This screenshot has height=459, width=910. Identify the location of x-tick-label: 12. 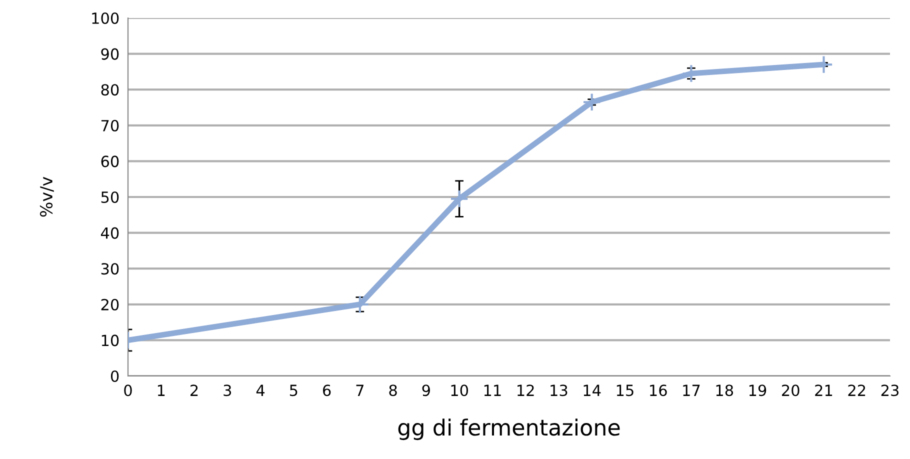
(526, 390).